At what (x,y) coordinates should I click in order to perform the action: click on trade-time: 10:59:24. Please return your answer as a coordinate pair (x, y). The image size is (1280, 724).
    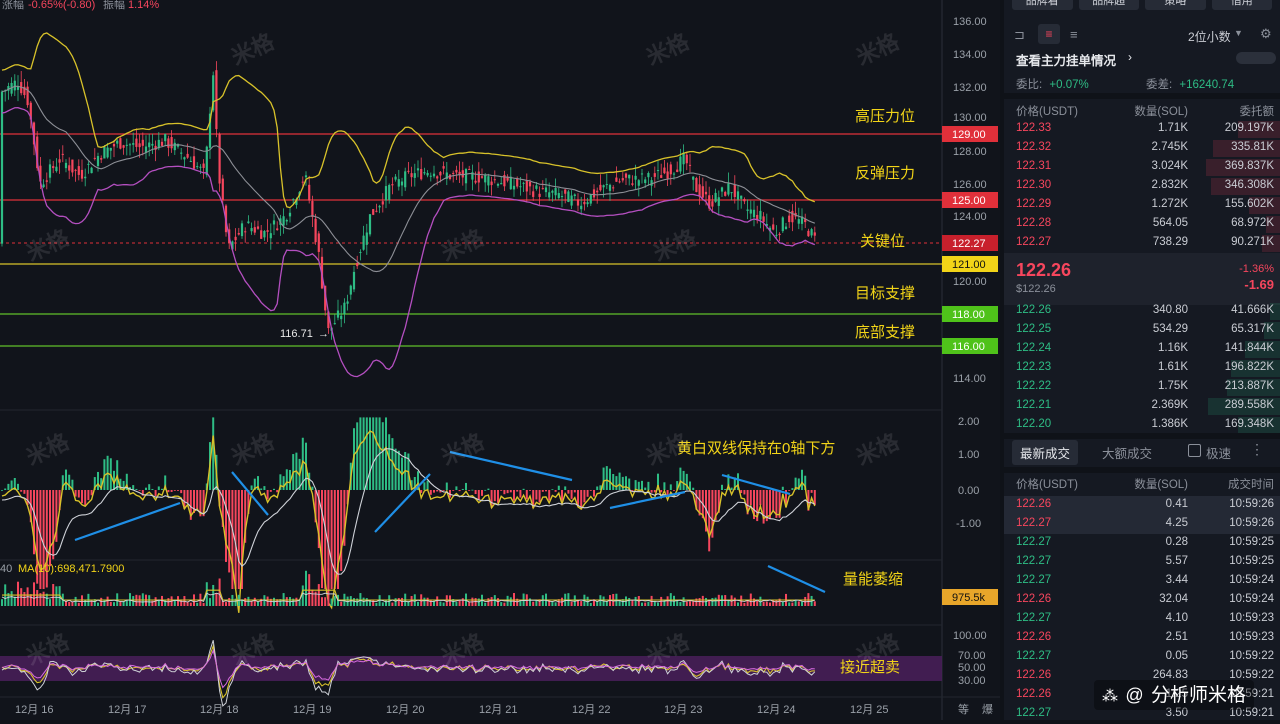
    Looking at the image, I should click on (1251, 580).